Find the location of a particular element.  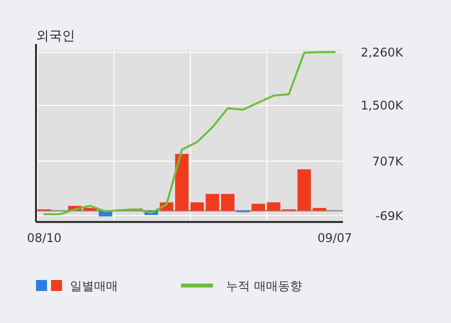

legend-label: 누적 매매동향 is located at coordinates (264, 286).